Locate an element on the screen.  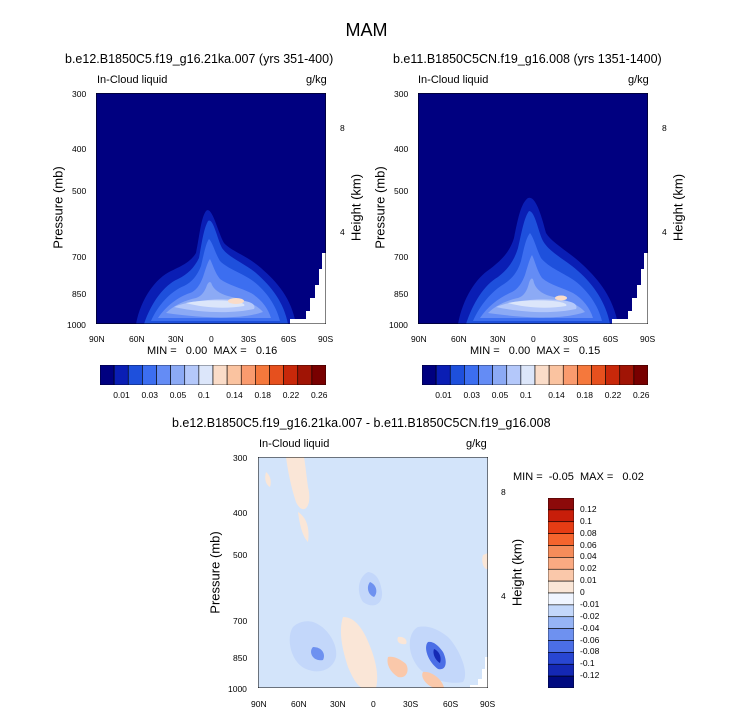
panel1-stats: MIN = 0.00 MAX = 0.16 is located at coordinates (212, 351).